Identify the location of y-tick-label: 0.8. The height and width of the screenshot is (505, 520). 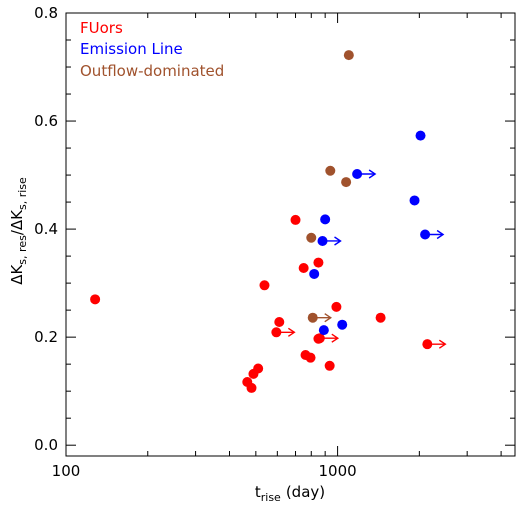
(46, 13).